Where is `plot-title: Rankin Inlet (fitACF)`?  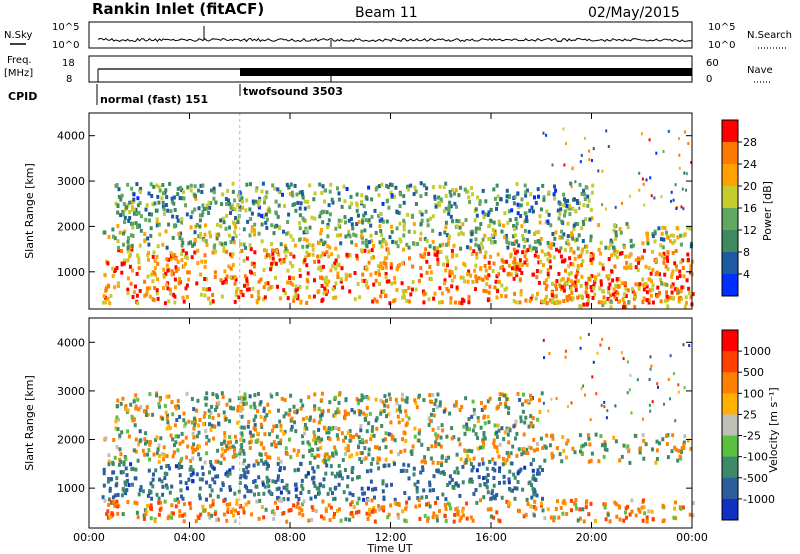 plot-title: Rankin Inlet (fitACF) is located at coordinates (178, 9).